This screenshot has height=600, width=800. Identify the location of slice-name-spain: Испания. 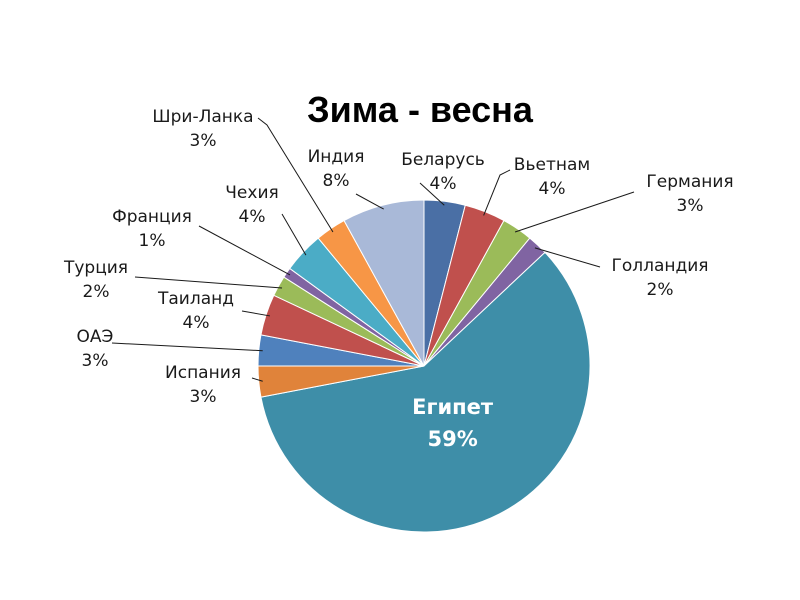
(203, 373).